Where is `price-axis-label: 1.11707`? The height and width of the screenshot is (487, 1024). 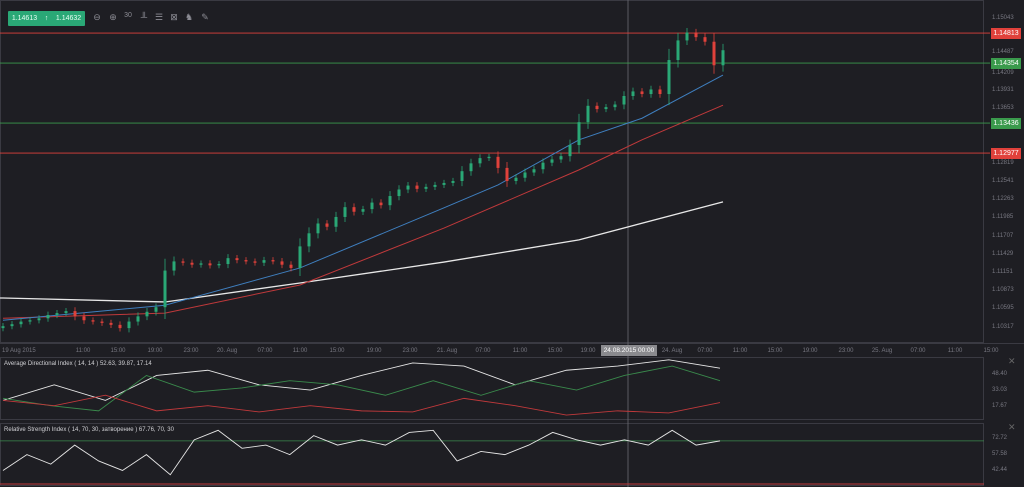 price-axis-label: 1.11707 is located at coordinates (1003, 235).